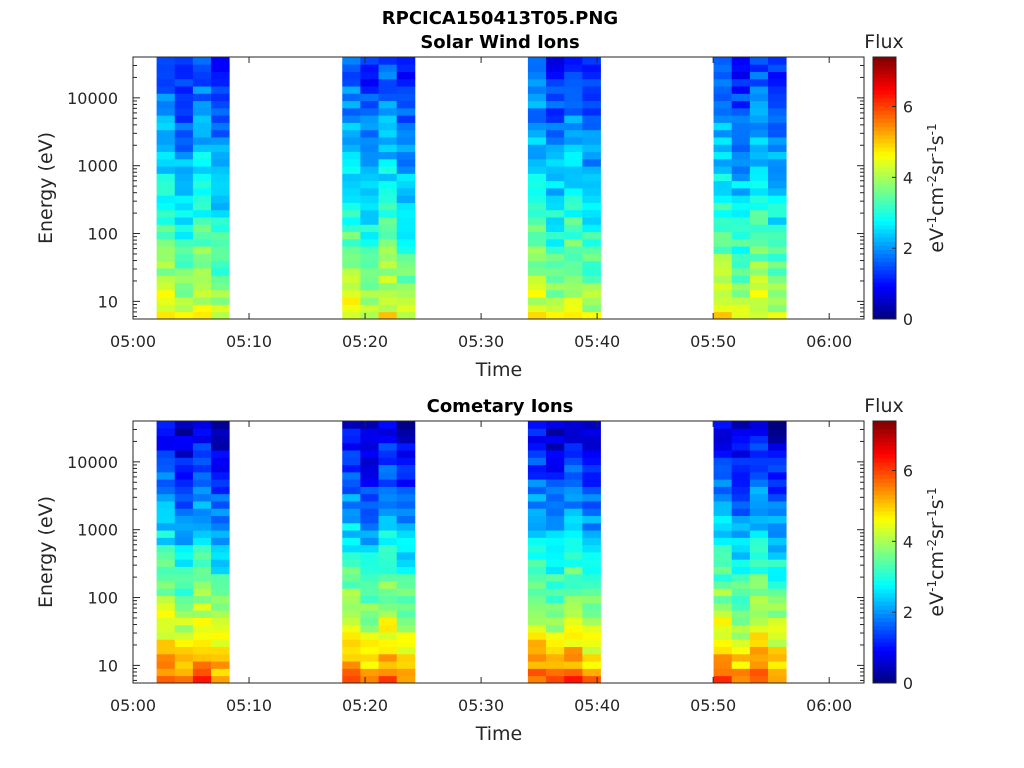 This screenshot has height=768, width=1024. I want to click on colorbar-tick-label: 6, so click(908, 471).